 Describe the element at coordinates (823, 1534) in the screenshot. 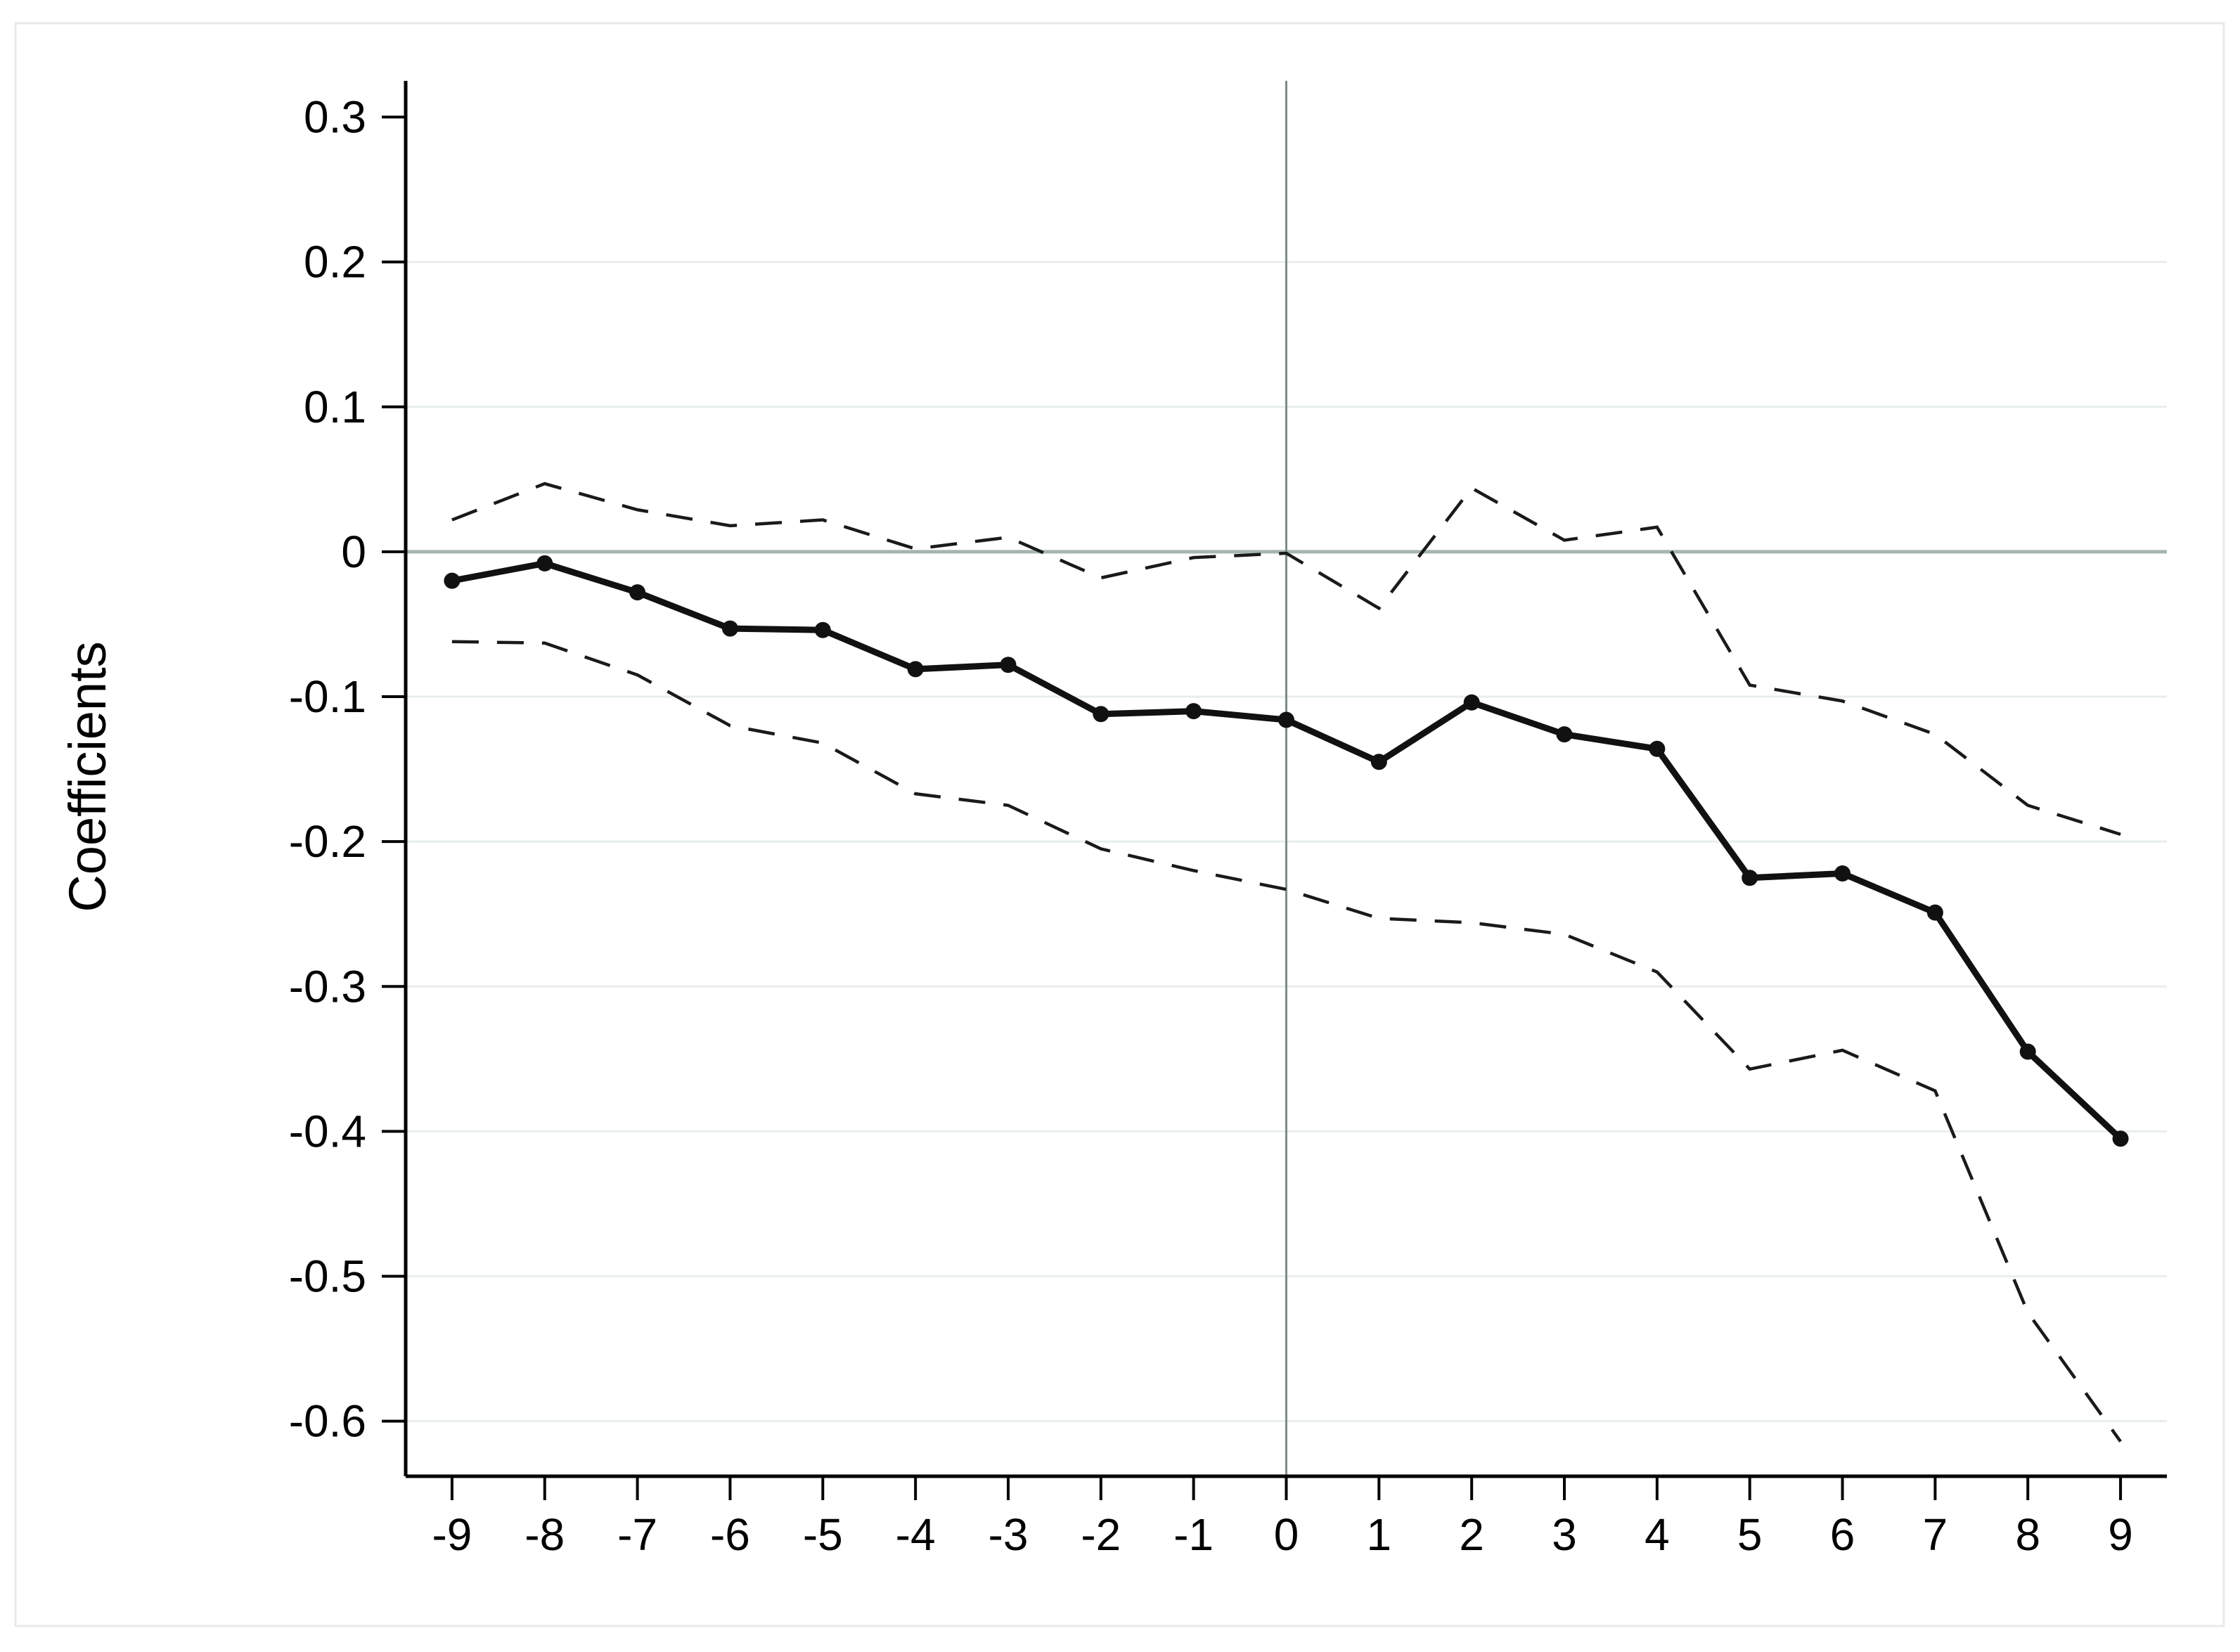

I see `x-tick-label: -5` at that location.